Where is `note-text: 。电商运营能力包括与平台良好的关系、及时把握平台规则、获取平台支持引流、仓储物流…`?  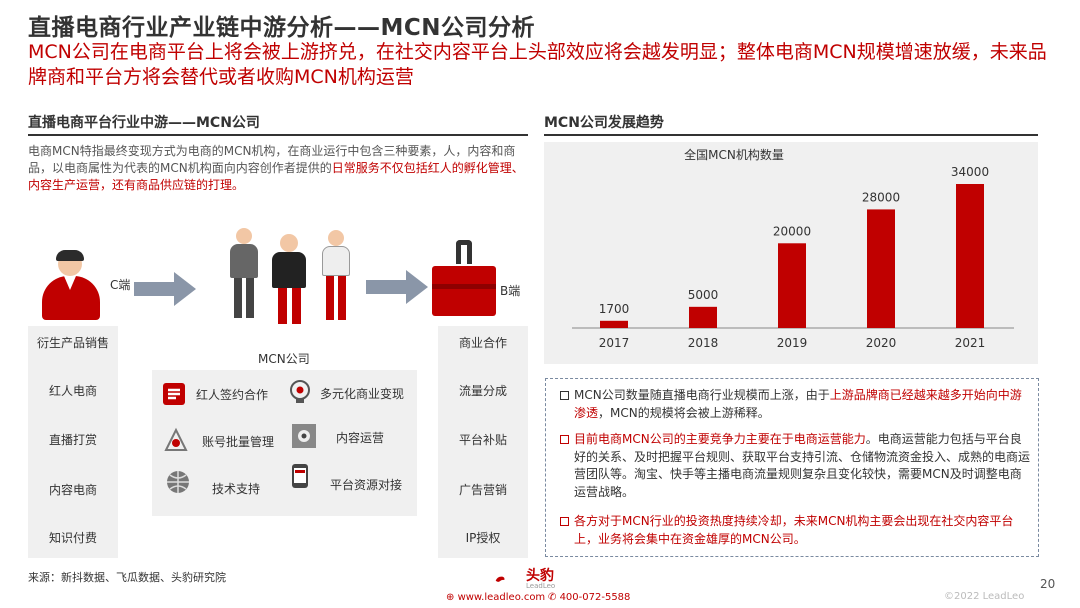 note-text: 。电商运营能力包括与平台良好的关系、及时把握平台规则、获取平台支持引流、仓储物流… is located at coordinates (802, 465).